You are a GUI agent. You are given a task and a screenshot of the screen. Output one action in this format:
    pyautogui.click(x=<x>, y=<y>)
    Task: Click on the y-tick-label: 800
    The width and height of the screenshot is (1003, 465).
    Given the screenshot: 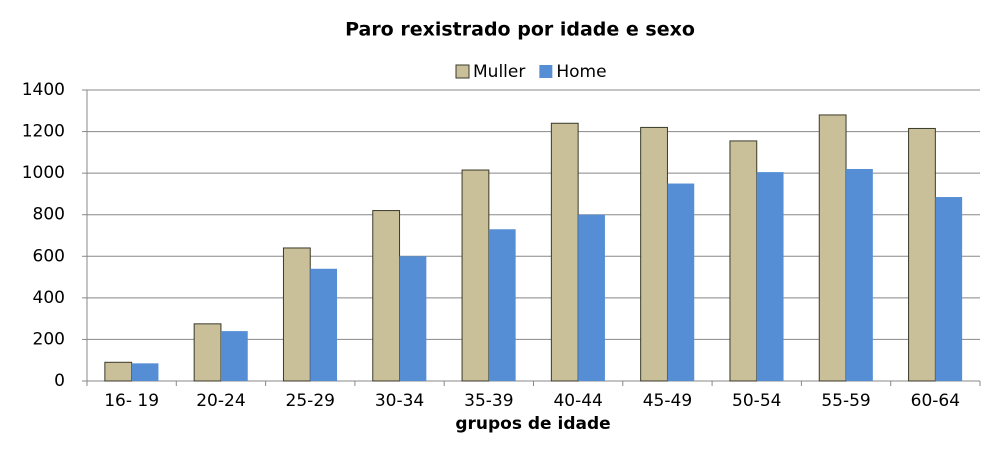 What is the action you would take?
    pyautogui.click(x=49, y=215)
    